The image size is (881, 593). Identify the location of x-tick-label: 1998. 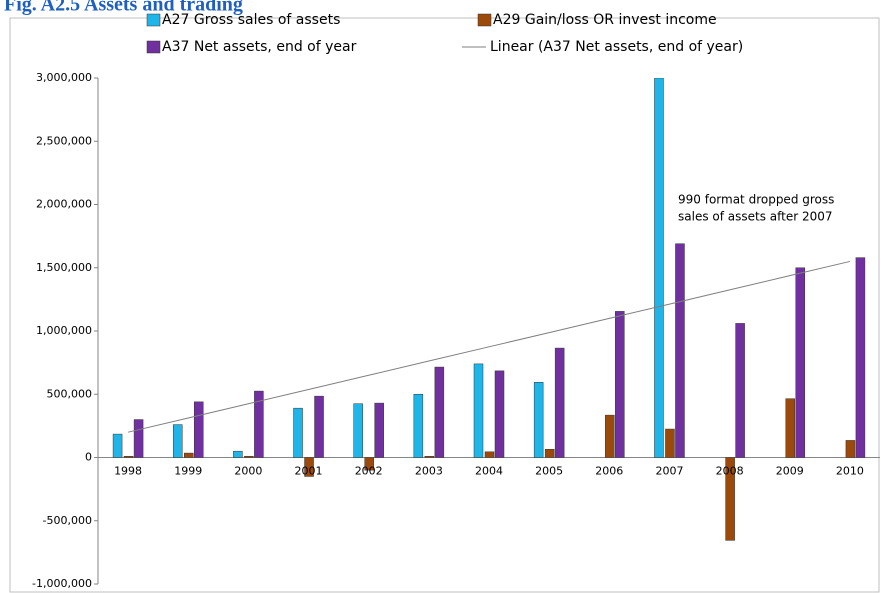
(128, 471).